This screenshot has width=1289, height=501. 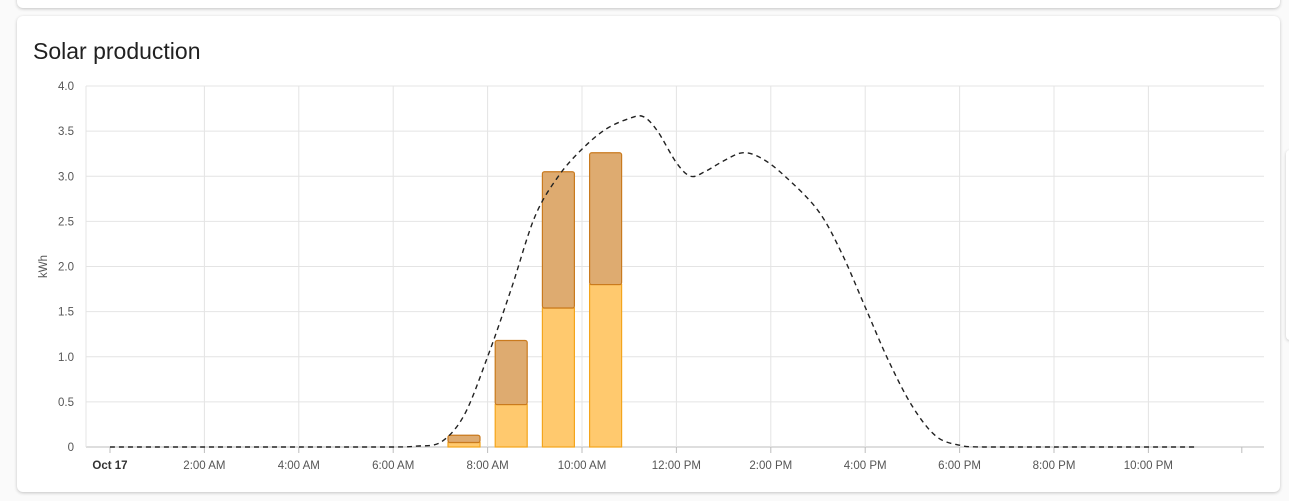 What do you see at coordinates (648, 4) in the screenshot?
I see `previous-card` at bounding box center [648, 4].